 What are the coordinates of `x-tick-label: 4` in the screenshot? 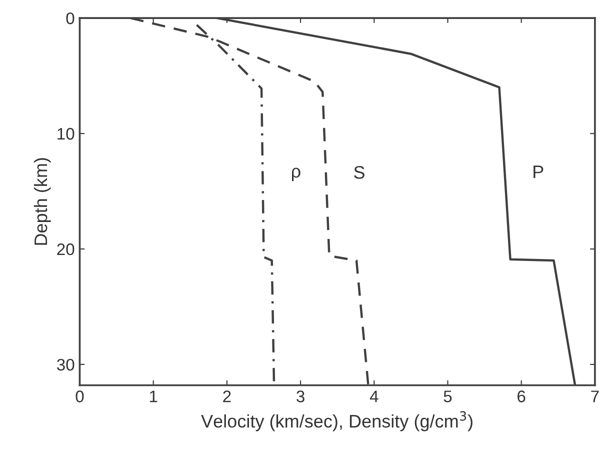 It's located at (374, 396).